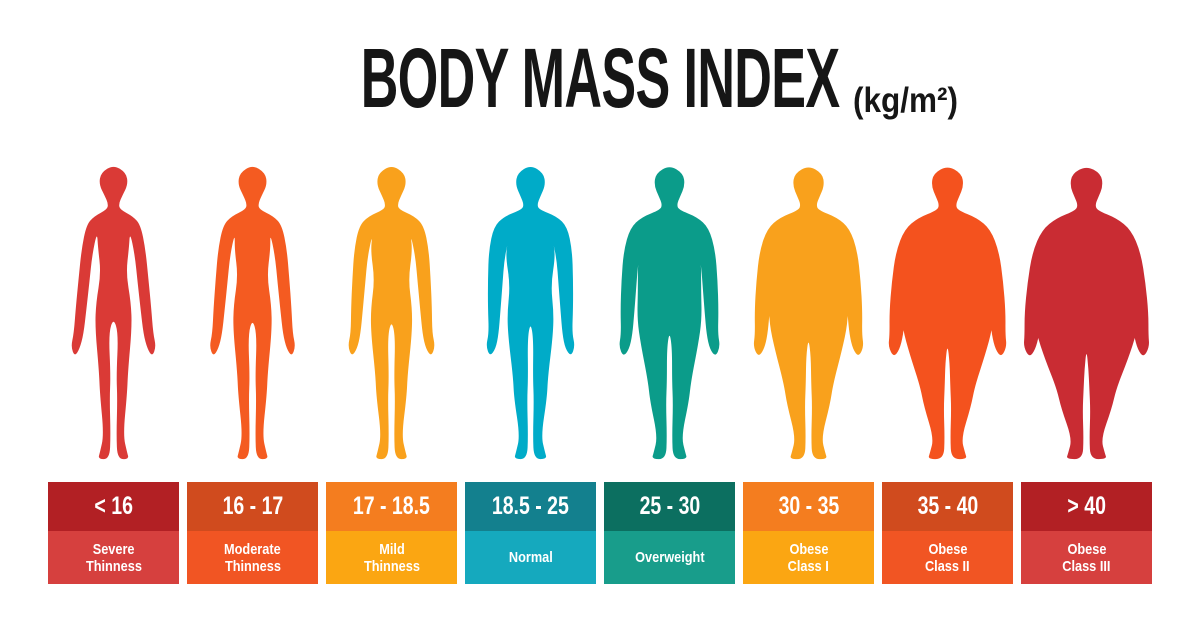 Image resolution: width=1200 pixels, height=640 pixels. I want to click on bmi-box-normal: 18.5 - 25 Normal, so click(530, 533).